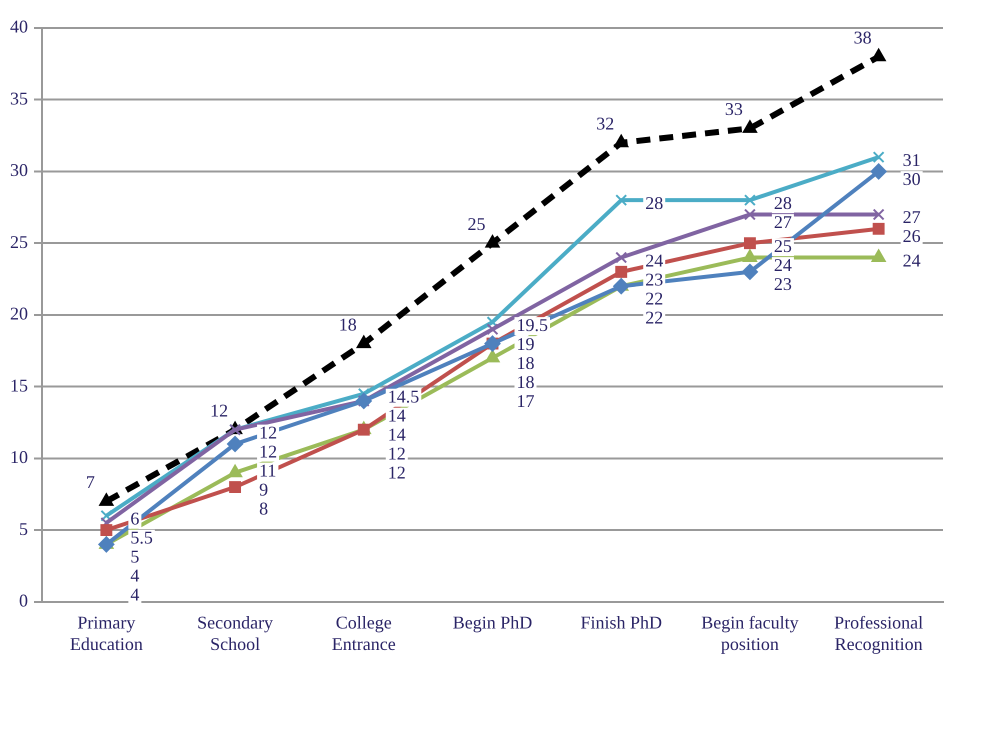  What do you see at coordinates (263, 489) in the screenshot?
I see `data-label: 9` at bounding box center [263, 489].